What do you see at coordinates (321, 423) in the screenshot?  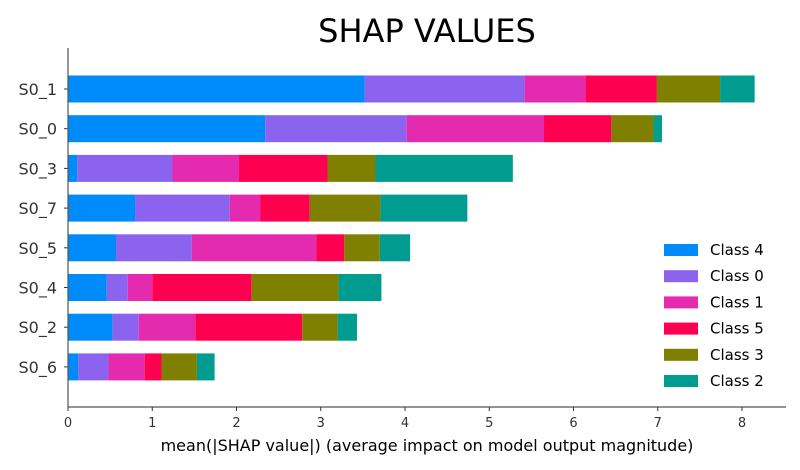 I see `x-tick-label: 3` at bounding box center [321, 423].